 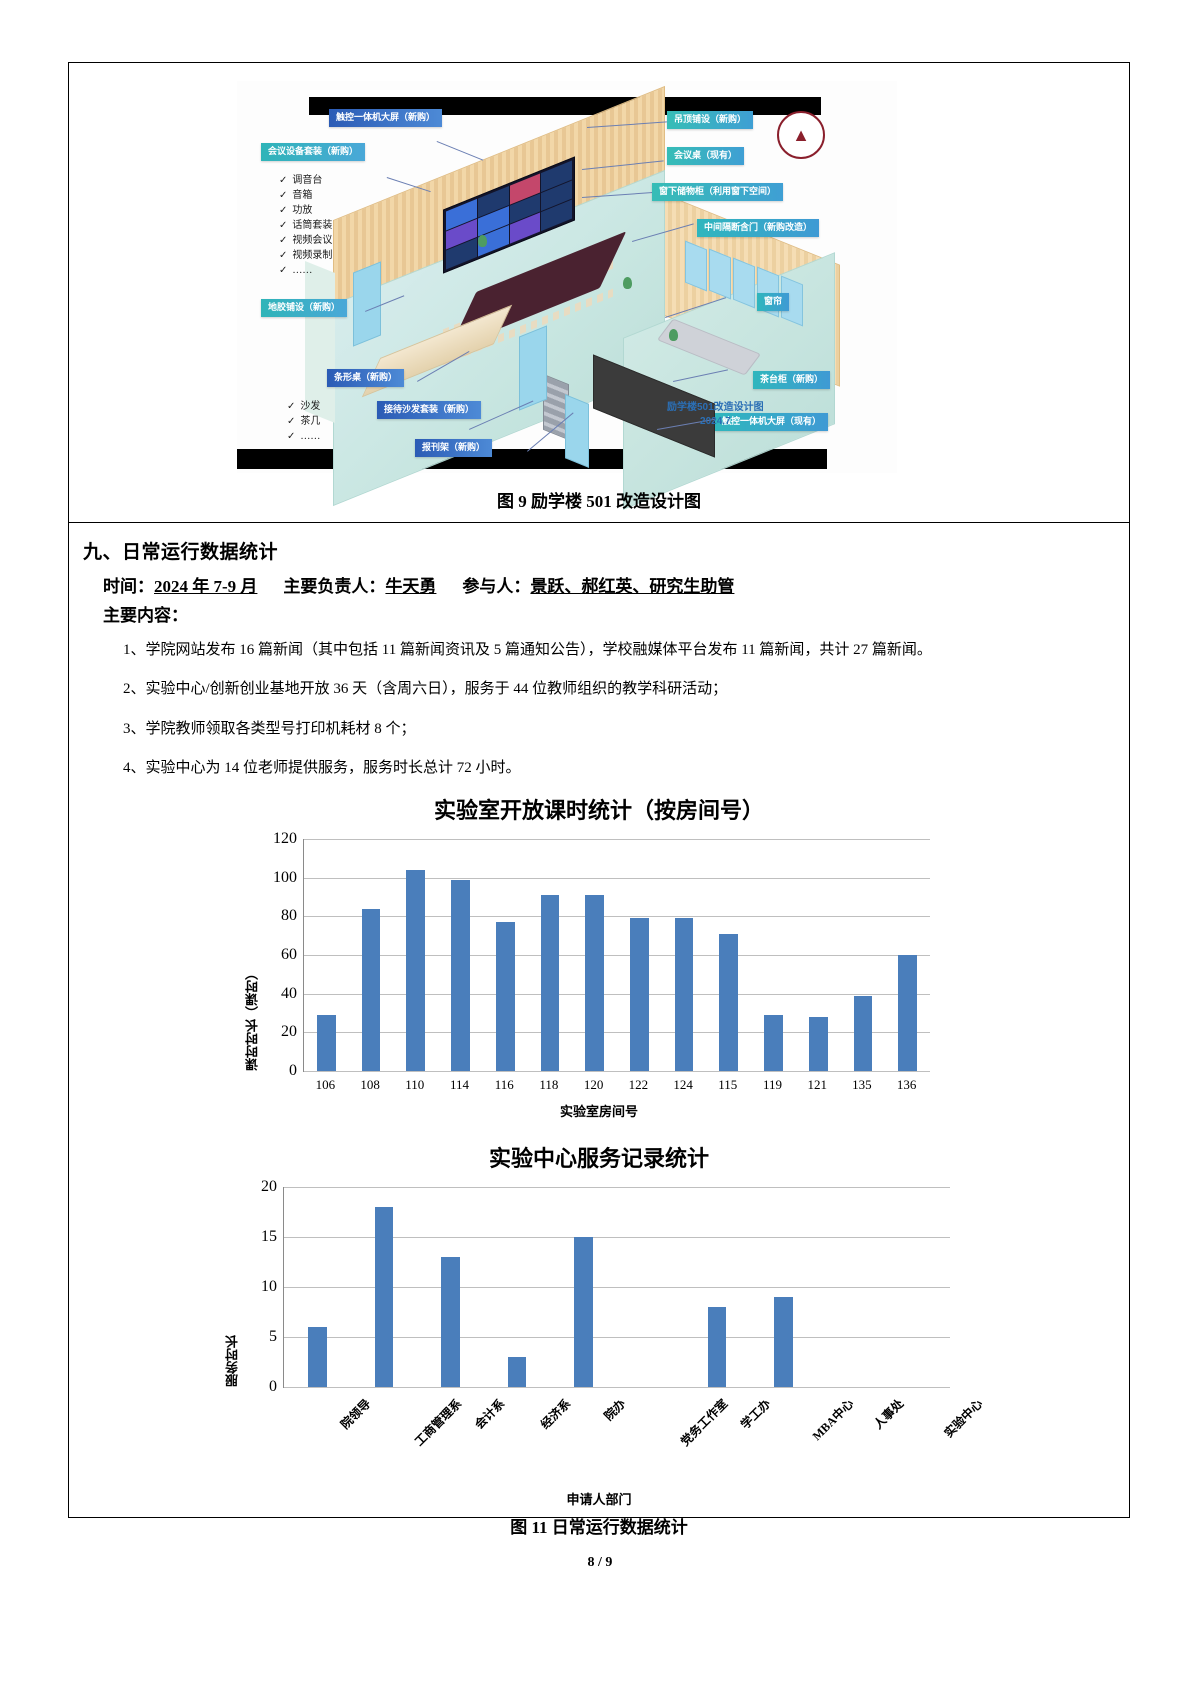 What do you see at coordinates (310, 421) in the screenshot?
I see `checklist-sofa-item-1: 茶几` at bounding box center [310, 421].